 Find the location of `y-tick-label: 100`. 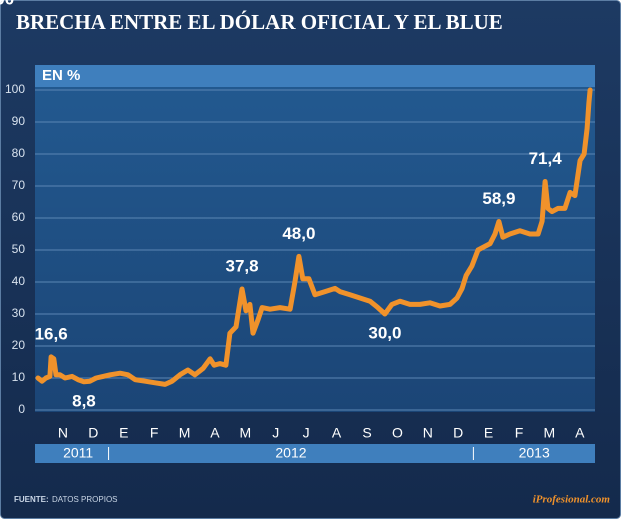

y-tick-label: 100 is located at coordinates (15, 89).